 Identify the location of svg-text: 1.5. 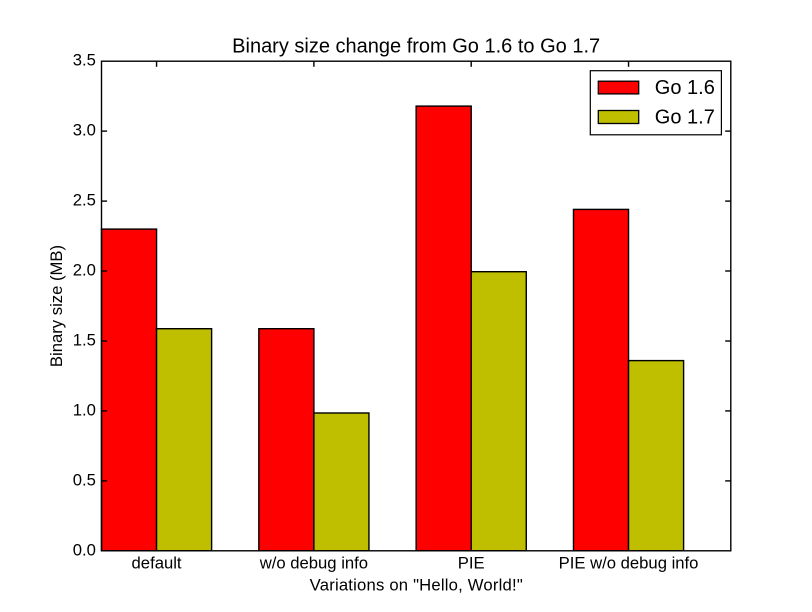
(84, 340).